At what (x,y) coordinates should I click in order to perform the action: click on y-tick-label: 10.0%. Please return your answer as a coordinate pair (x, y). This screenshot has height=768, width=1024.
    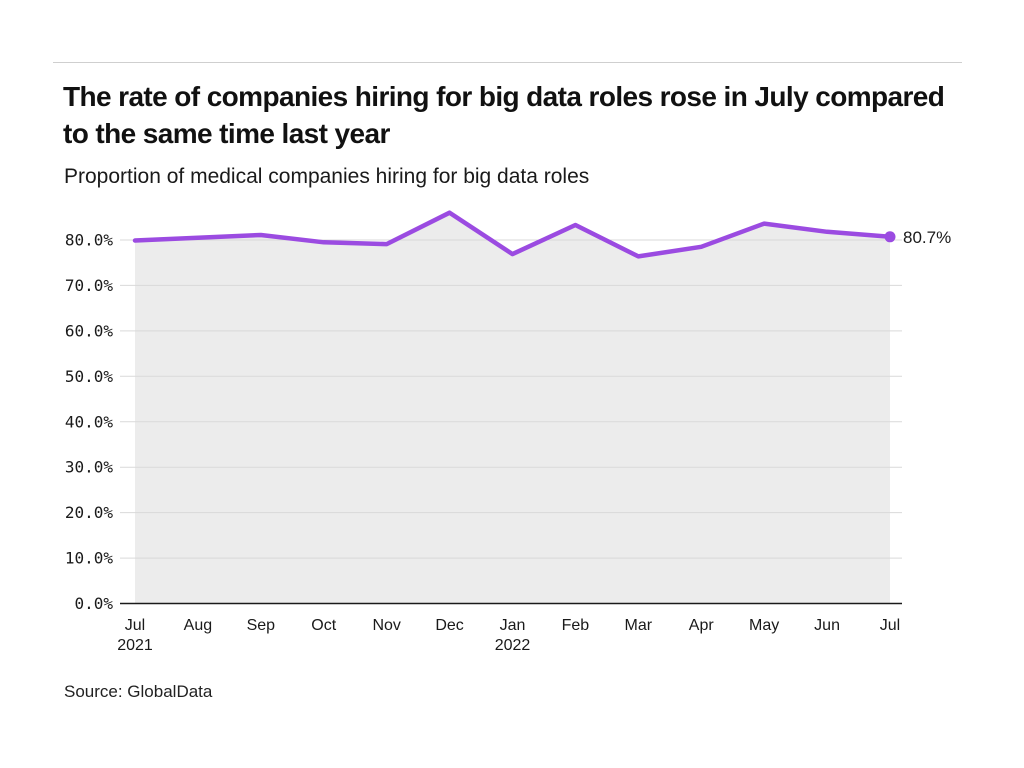
    Looking at the image, I should click on (89, 558).